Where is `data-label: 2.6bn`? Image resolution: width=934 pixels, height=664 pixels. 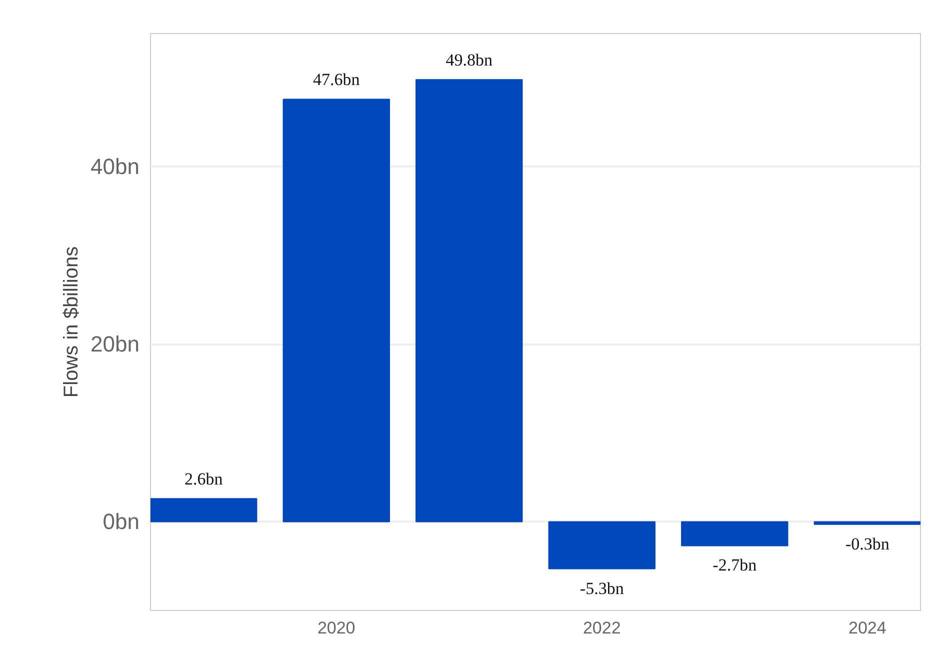 data-label: 2.6bn is located at coordinates (204, 479).